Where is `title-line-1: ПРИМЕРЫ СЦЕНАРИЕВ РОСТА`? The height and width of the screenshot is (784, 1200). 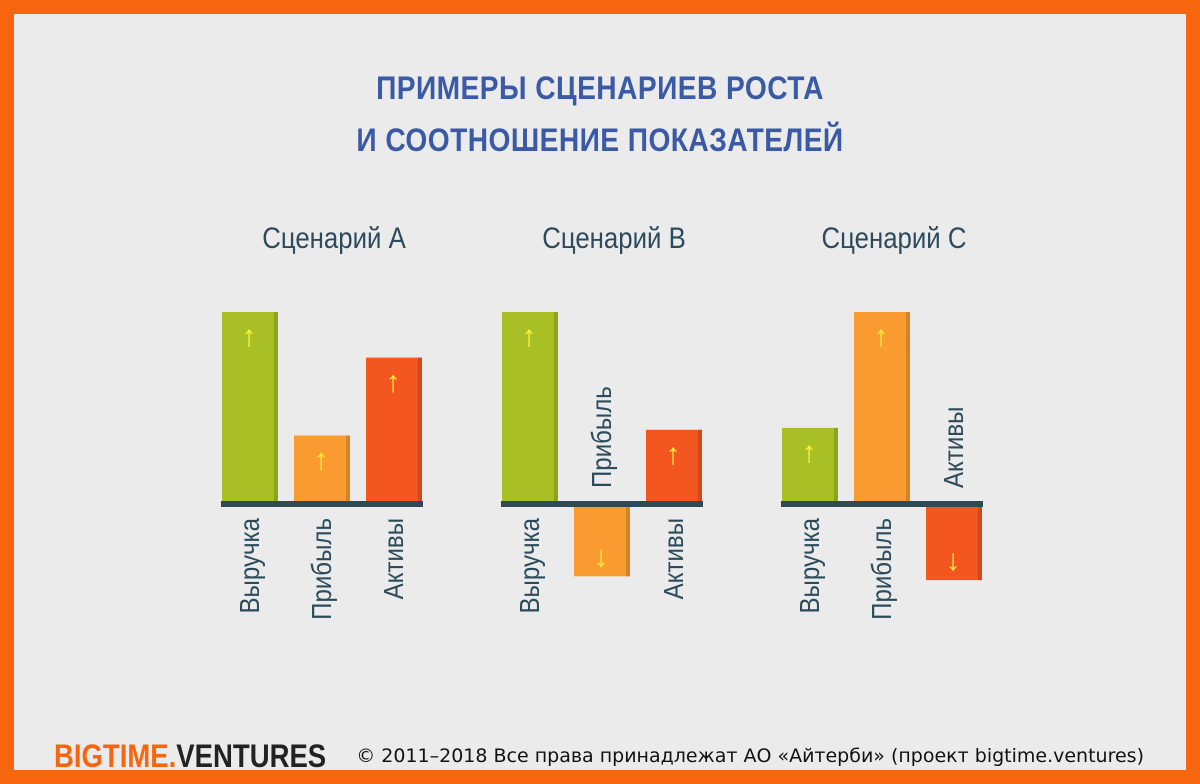 title-line-1: ПРИМЕРЫ СЦЕНАРИЕВ РОСТА is located at coordinates (600, 88).